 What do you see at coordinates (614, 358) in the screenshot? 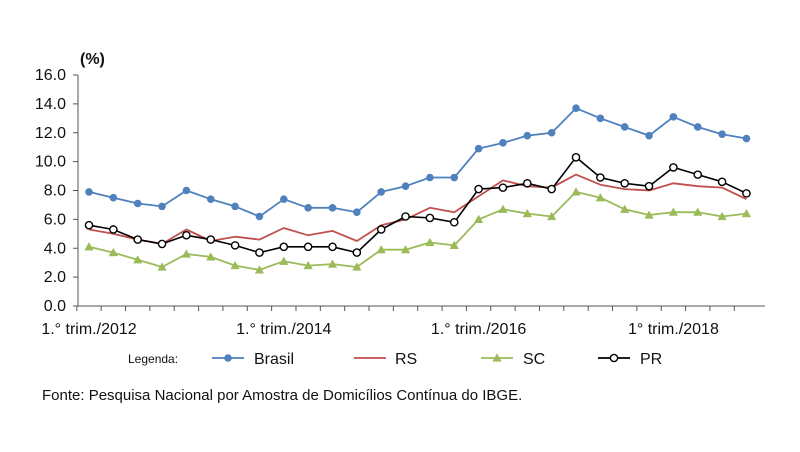
I see `legend-marker-pr` at bounding box center [614, 358].